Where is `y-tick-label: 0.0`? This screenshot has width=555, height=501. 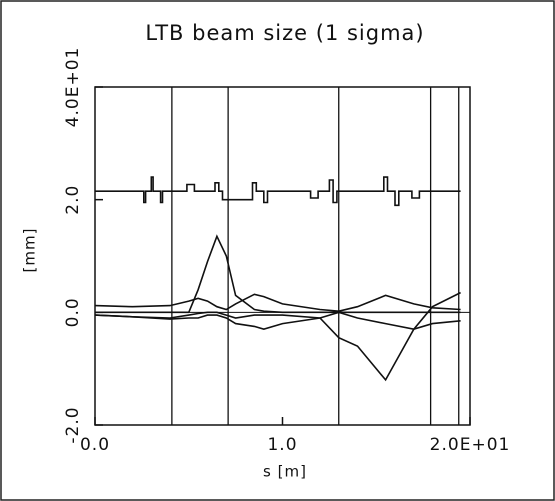 y-tick-label: 0.0 is located at coordinates (73, 312).